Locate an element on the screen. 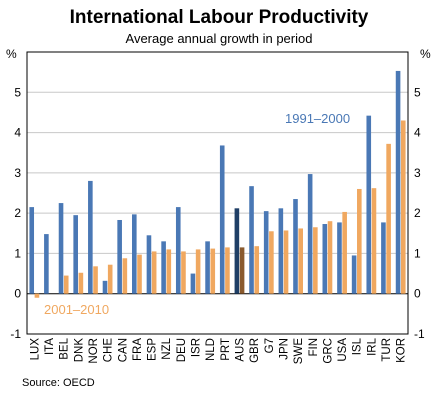 The image size is (438, 401). bar-bel-2001-2010 is located at coordinates (66, 284).